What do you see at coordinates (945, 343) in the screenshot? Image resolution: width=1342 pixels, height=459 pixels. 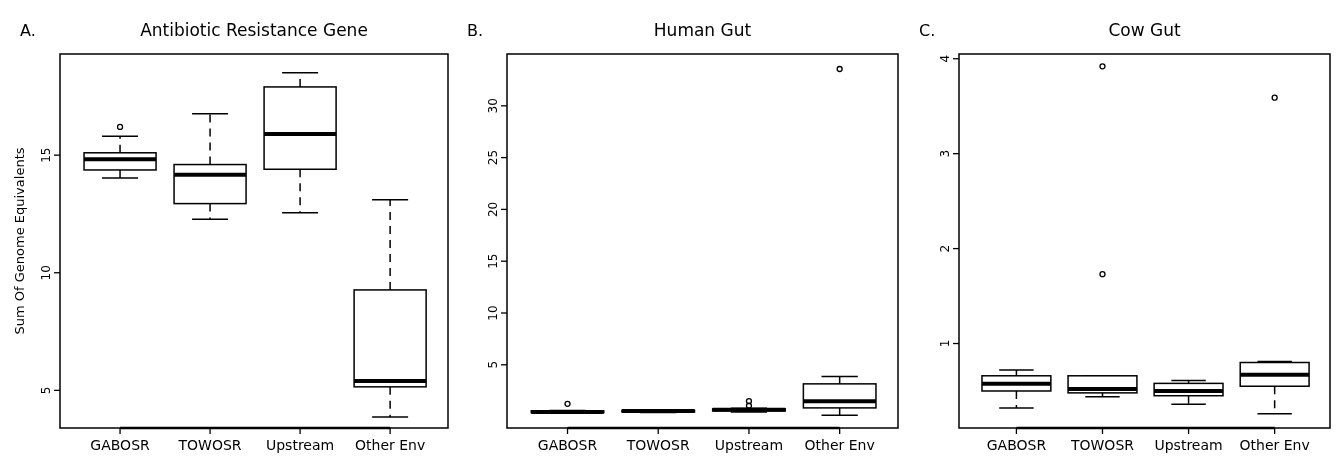 I see `y-tick-label: 1` at bounding box center [945, 343].